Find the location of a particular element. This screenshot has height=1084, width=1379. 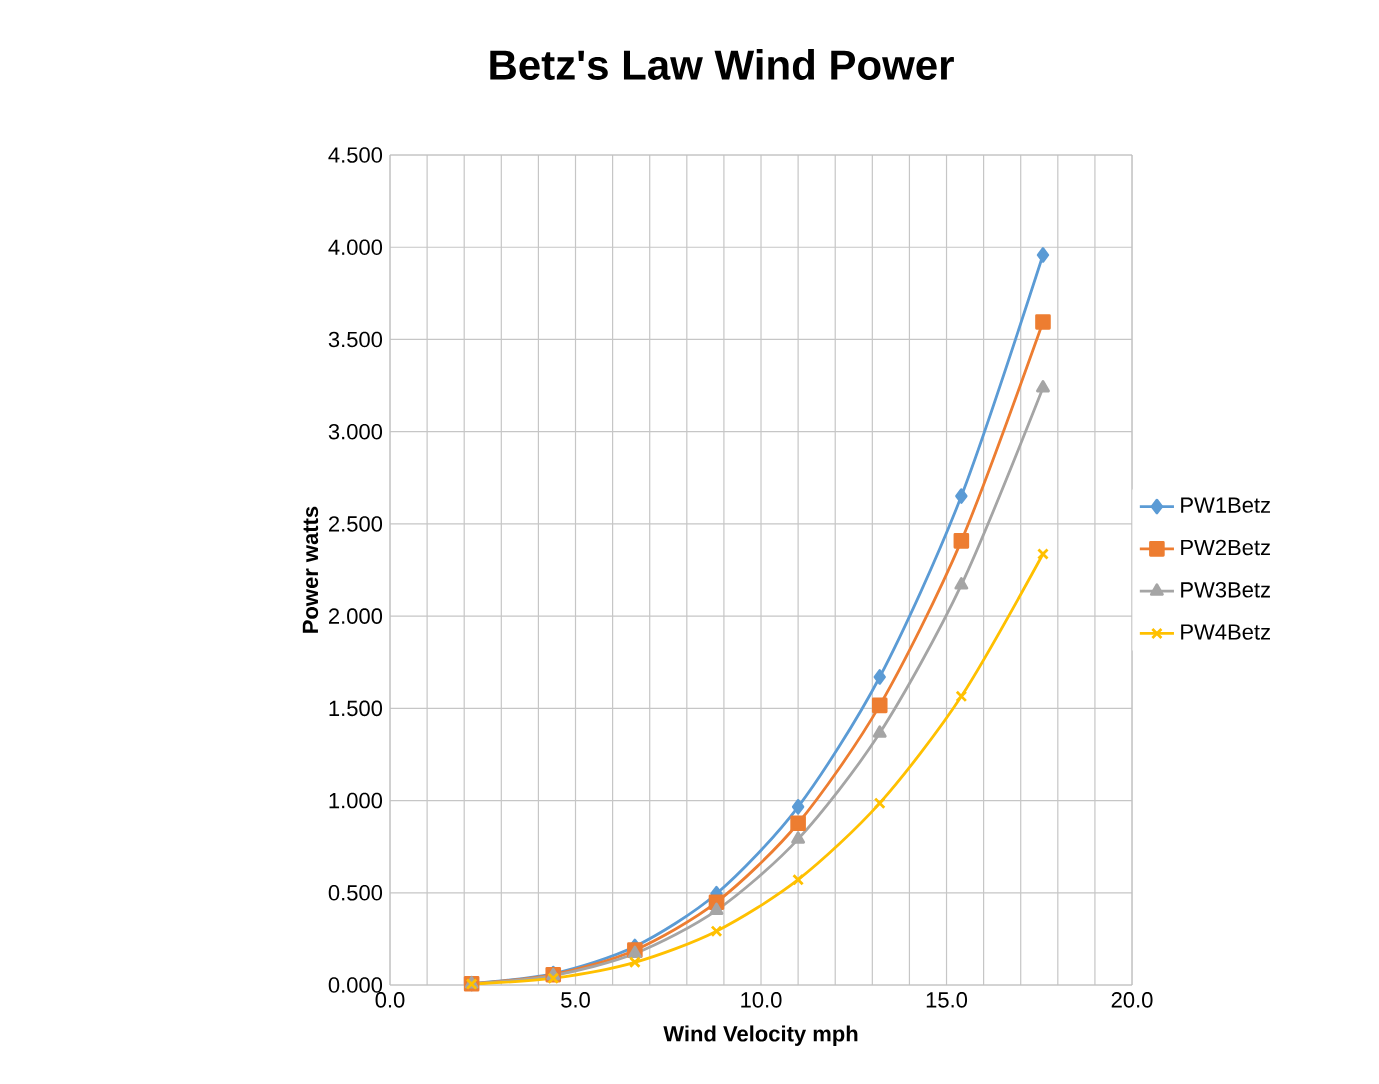

legend-label: PW4Betz is located at coordinates (1225, 632).